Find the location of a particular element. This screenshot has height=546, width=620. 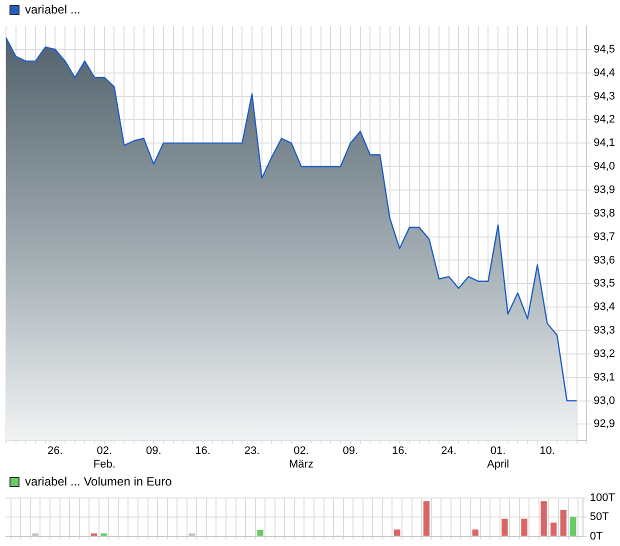

x-tick-label: 26. is located at coordinates (55, 451).